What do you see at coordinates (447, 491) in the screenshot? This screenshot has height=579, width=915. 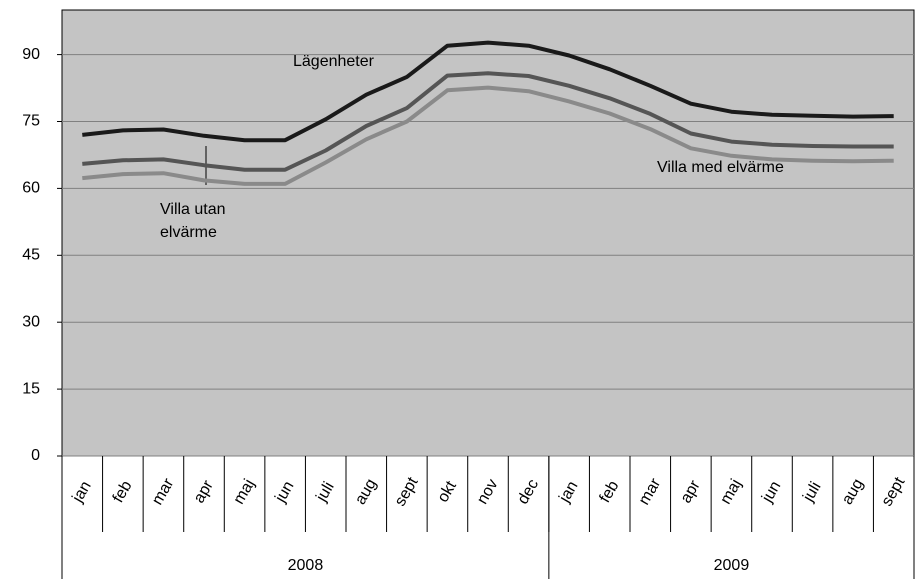 I see `x-tick-label: okt` at bounding box center [447, 491].